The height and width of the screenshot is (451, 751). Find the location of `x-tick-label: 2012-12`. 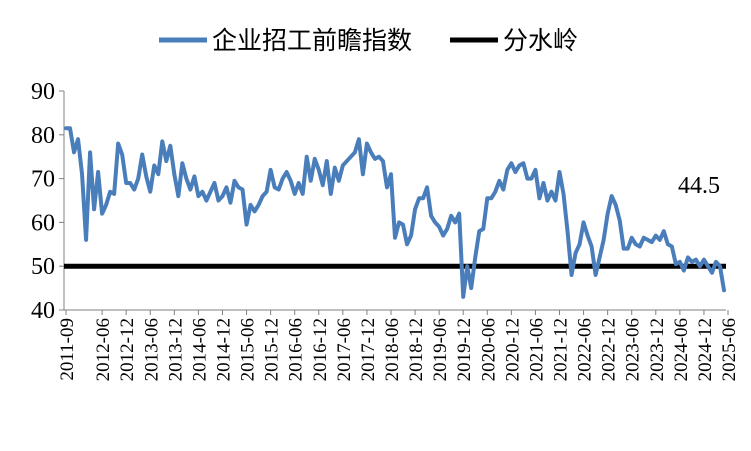

x-tick-label: 2012-12 is located at coordinates (127, 349).